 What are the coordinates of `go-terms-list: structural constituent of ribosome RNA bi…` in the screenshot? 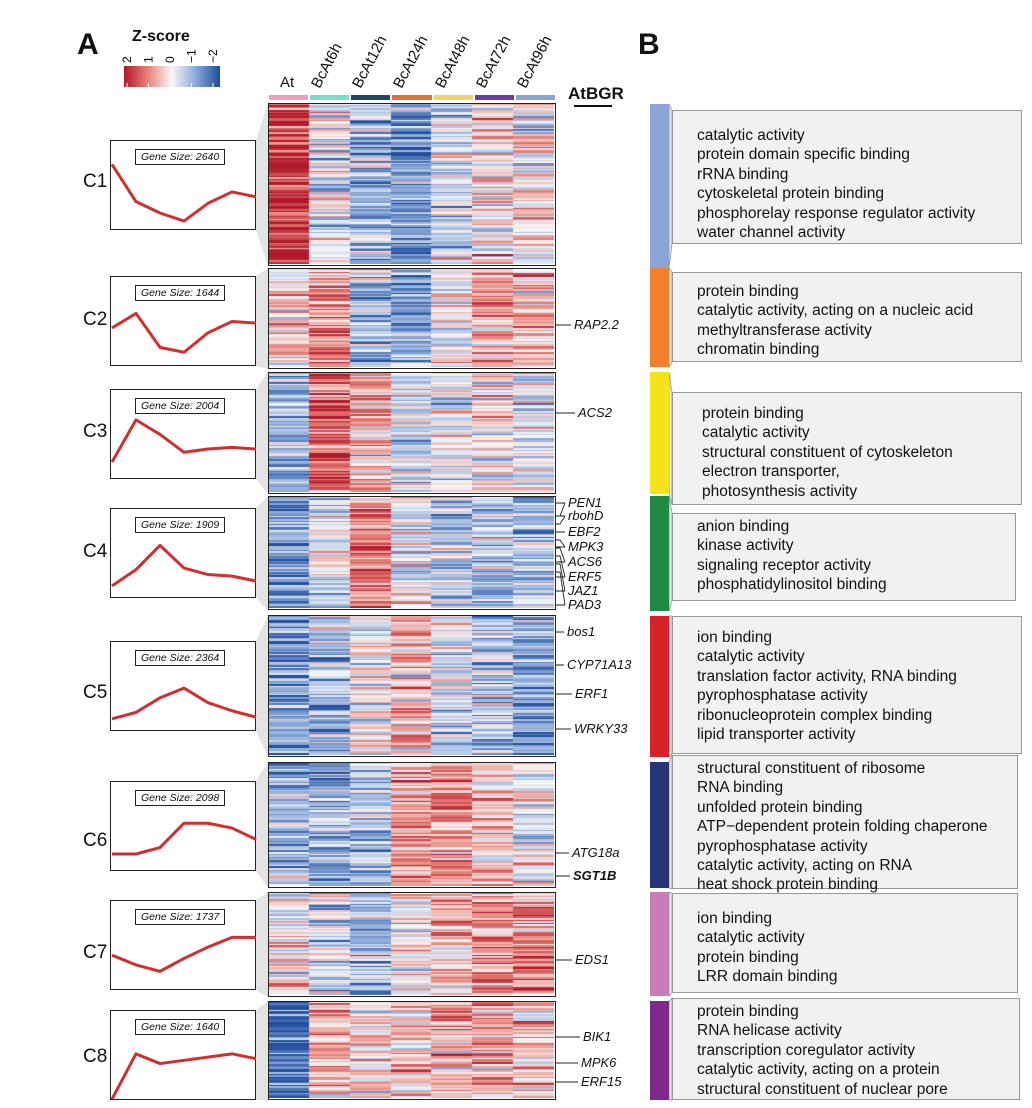 It's located at (842, 827).